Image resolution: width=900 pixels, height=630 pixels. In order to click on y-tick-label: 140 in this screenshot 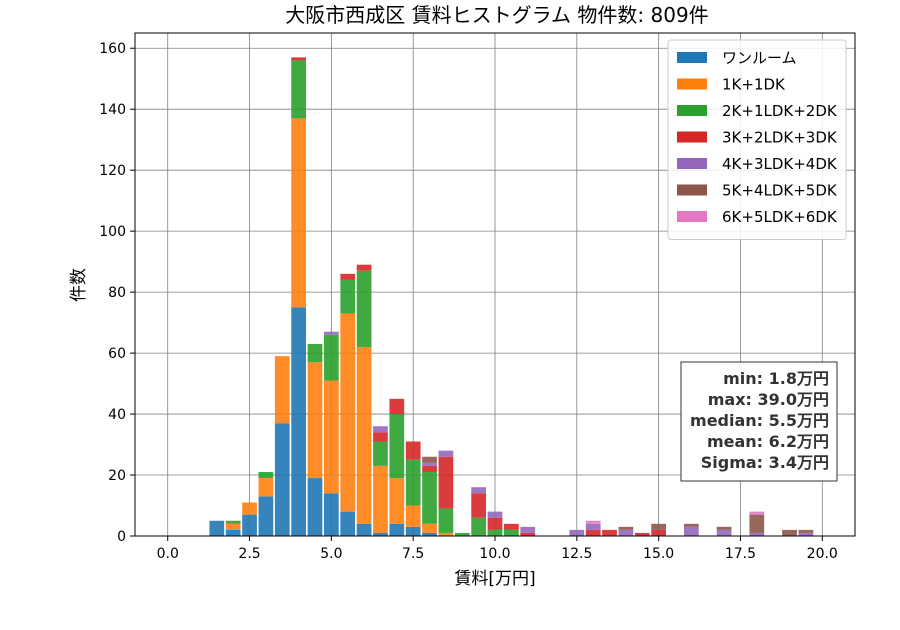, I will do `click(112, 110)`.